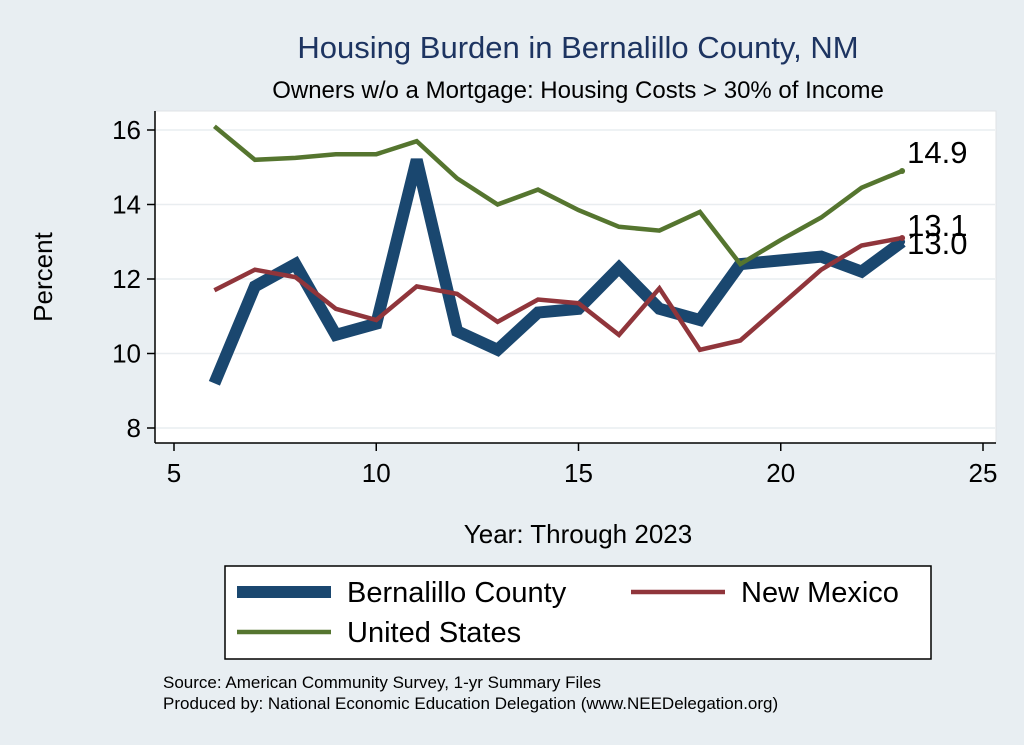  I want to click on end-point-new-mexico, so click(902, 238).